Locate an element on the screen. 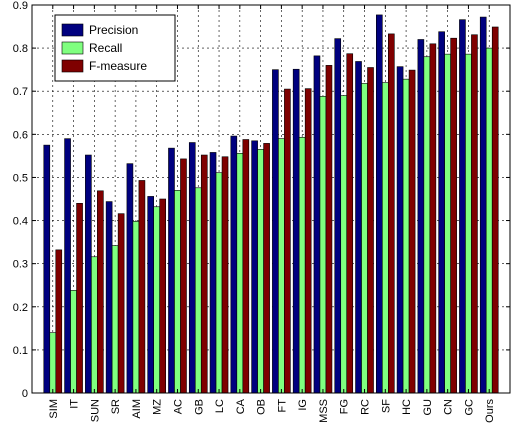 This screenshot has width=530, height=441. x-tick-label: FT is located at coordinates (282, 406).